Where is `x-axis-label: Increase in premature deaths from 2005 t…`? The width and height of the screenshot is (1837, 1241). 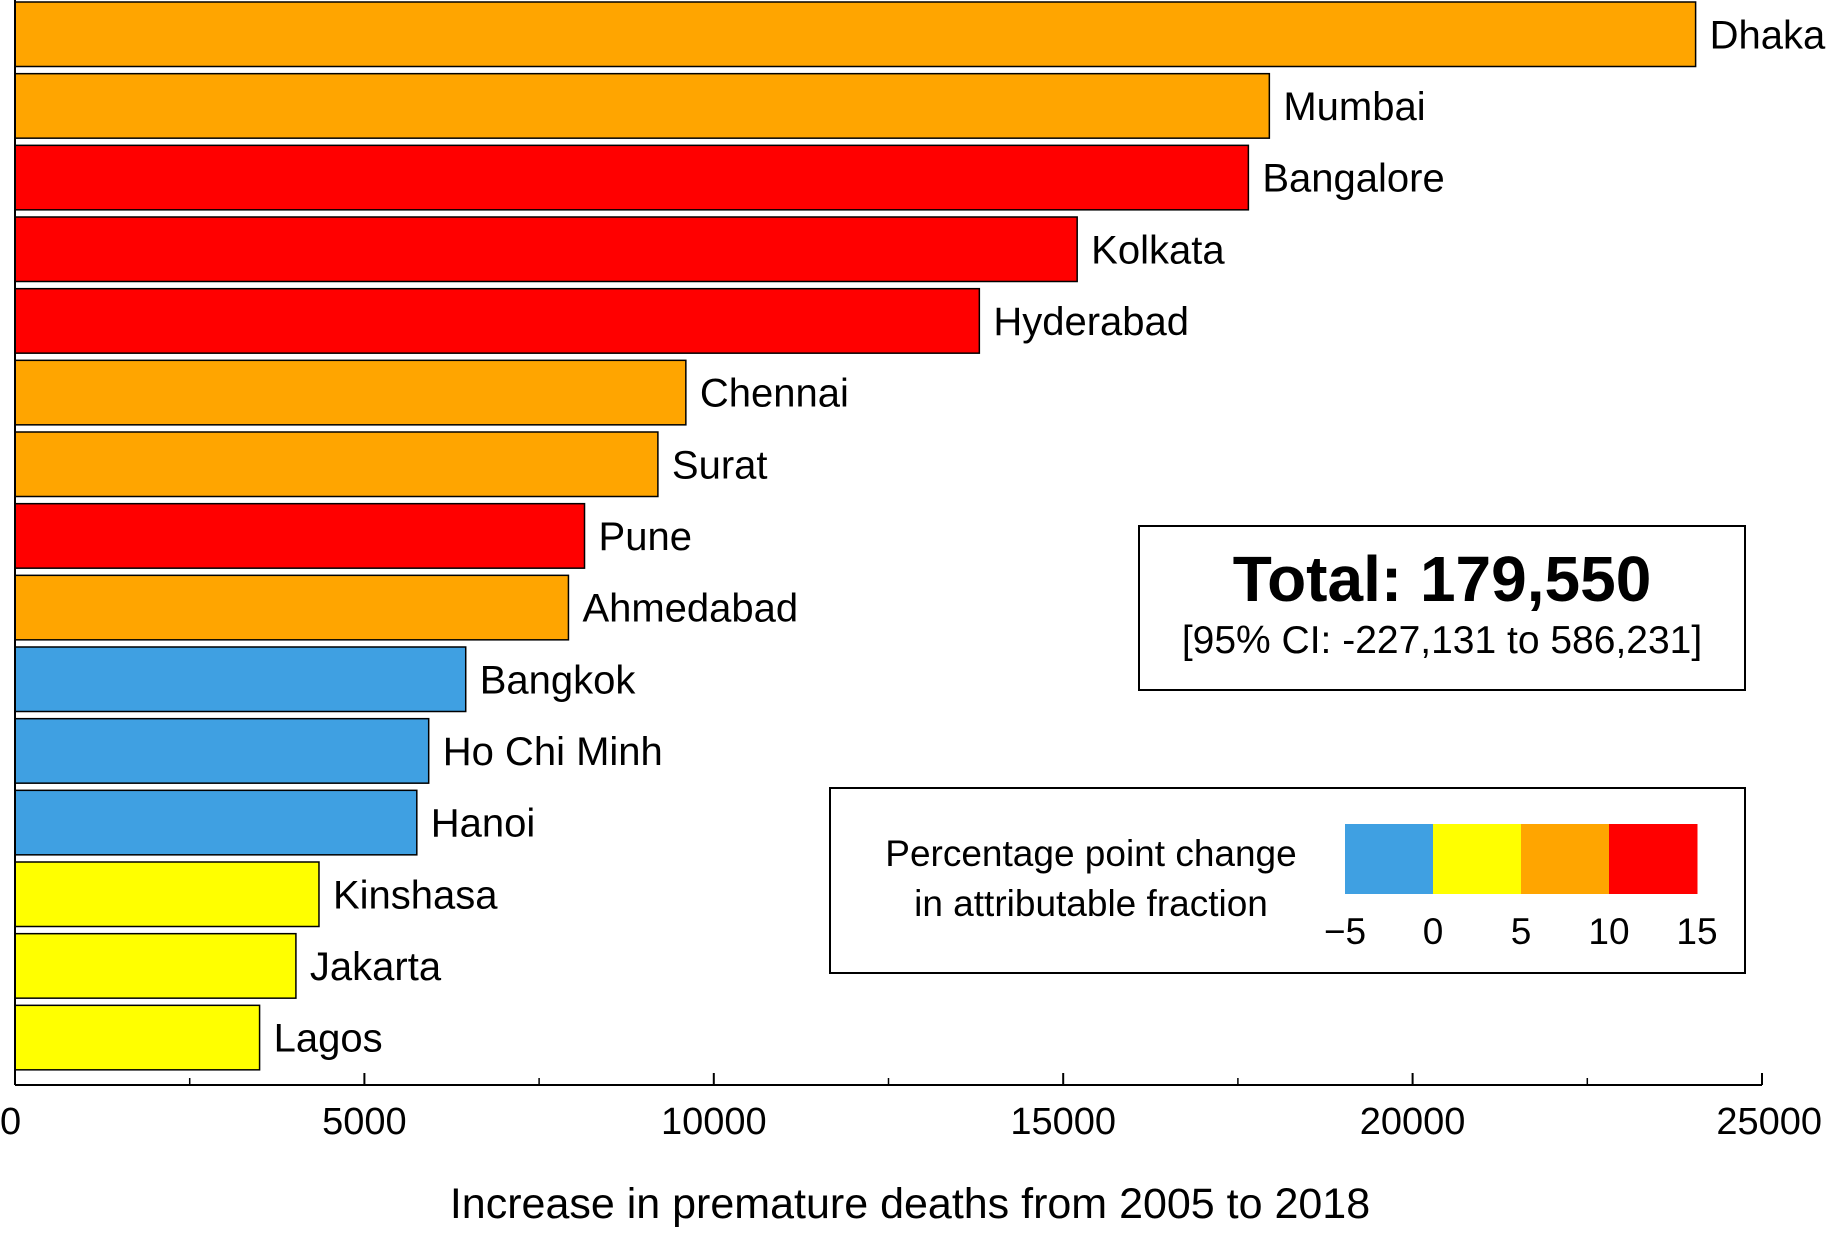 x-axis-label: Increase in premature deaths from 2005 t… is located at coordinates (910, 1204).